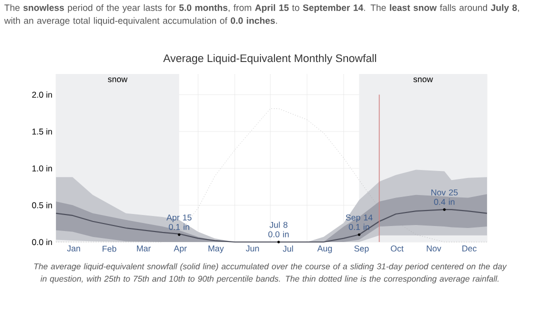  What do you see at coordinates (144, 249) in the screenshot?
I see `x-tick-label: Mar` at bounding box center [144, 249].